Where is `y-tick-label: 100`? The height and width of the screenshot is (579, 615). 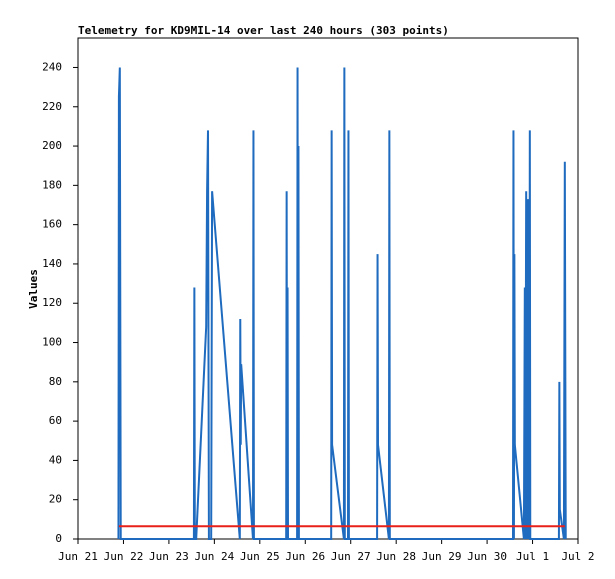 y-tick-label: 100 is located at coordinates (52, 342).